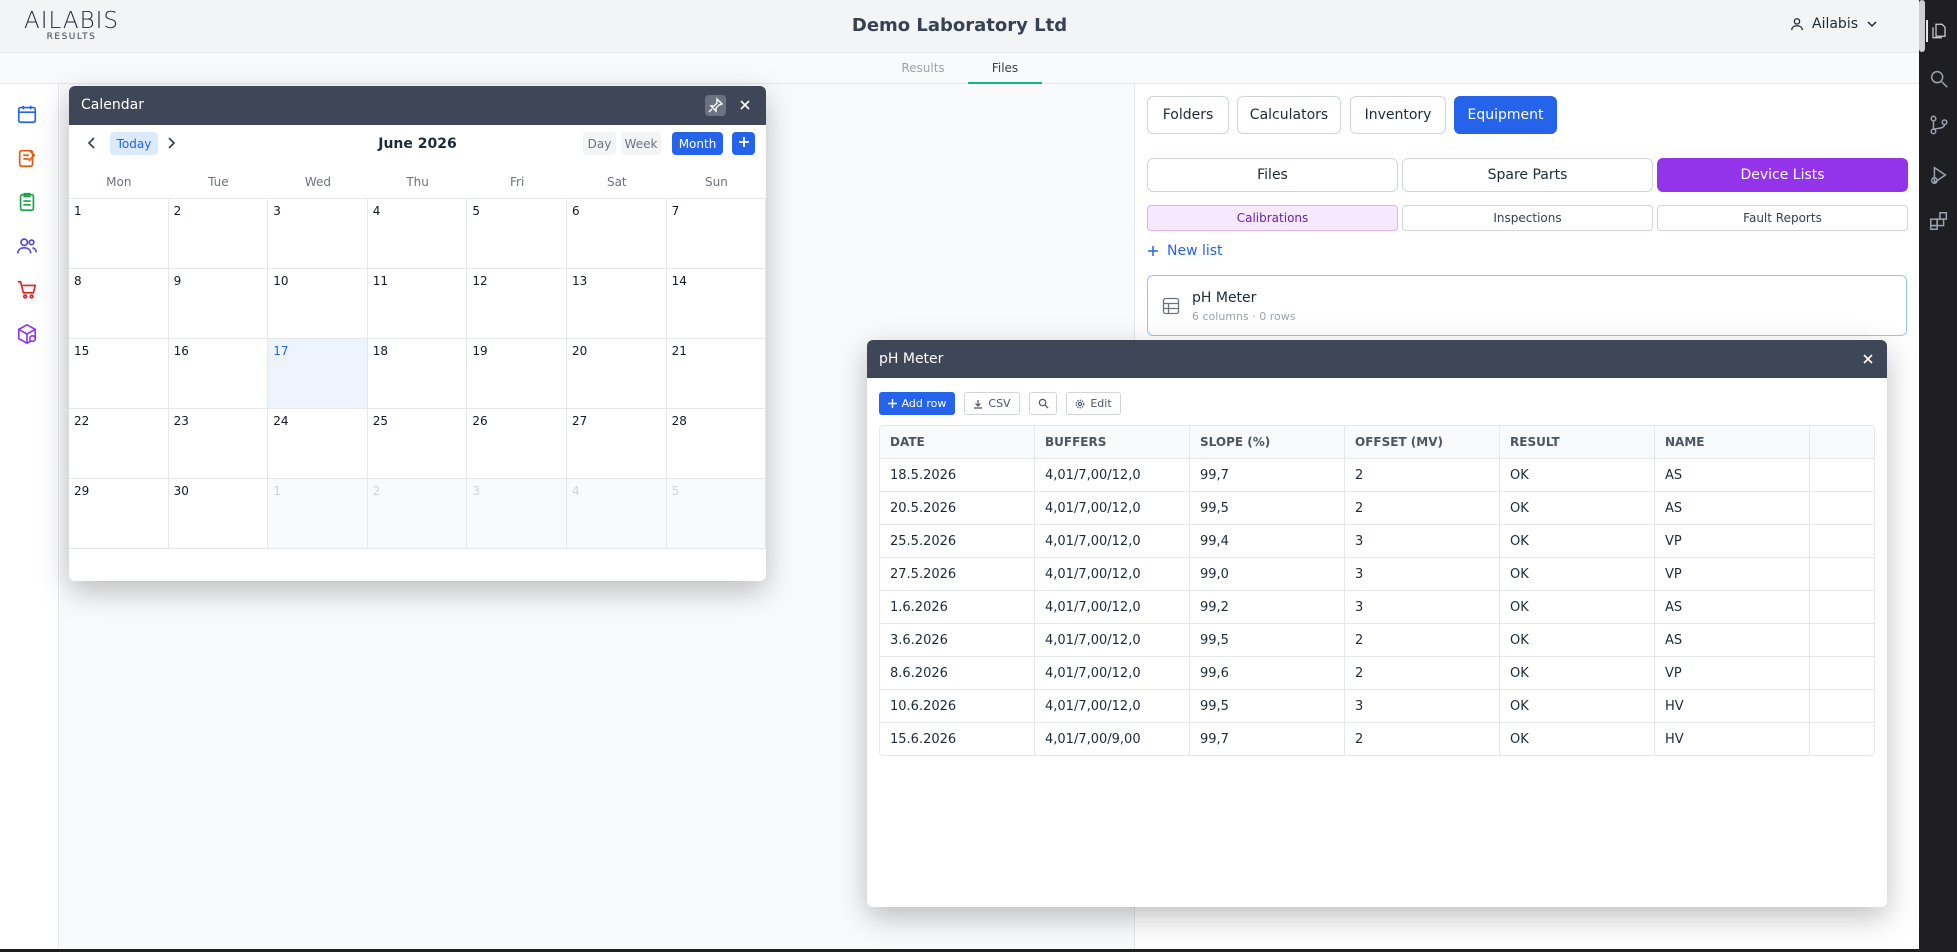  What do you see at coordinates (1267, 673) in the screenshot?
I see `table-cell: 99,6` at bounding box center [1267, 673].